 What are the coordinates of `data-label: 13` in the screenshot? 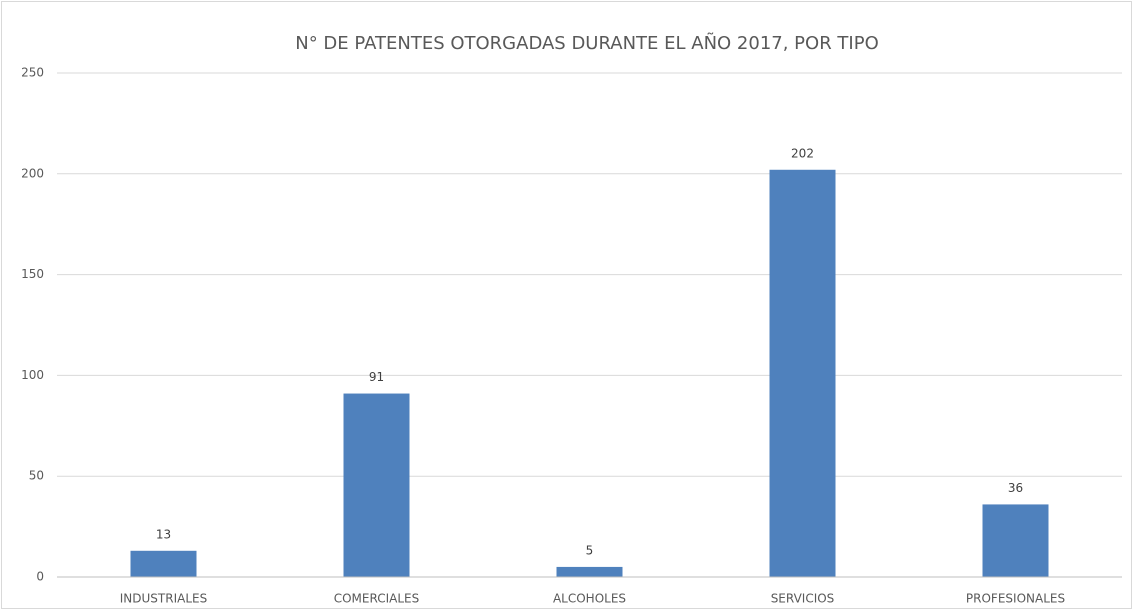 It's located at (163, 534).